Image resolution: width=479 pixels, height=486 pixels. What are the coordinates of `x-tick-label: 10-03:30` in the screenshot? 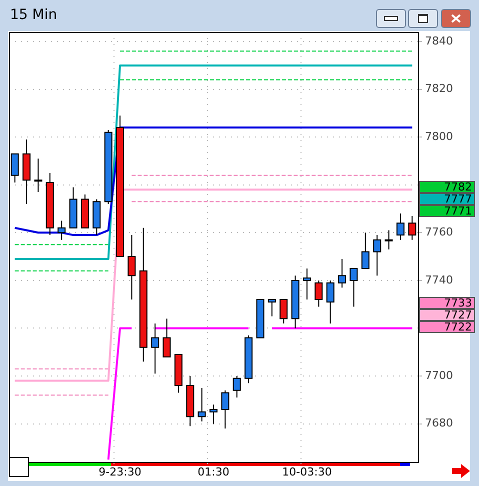 It's located at (307, 471).